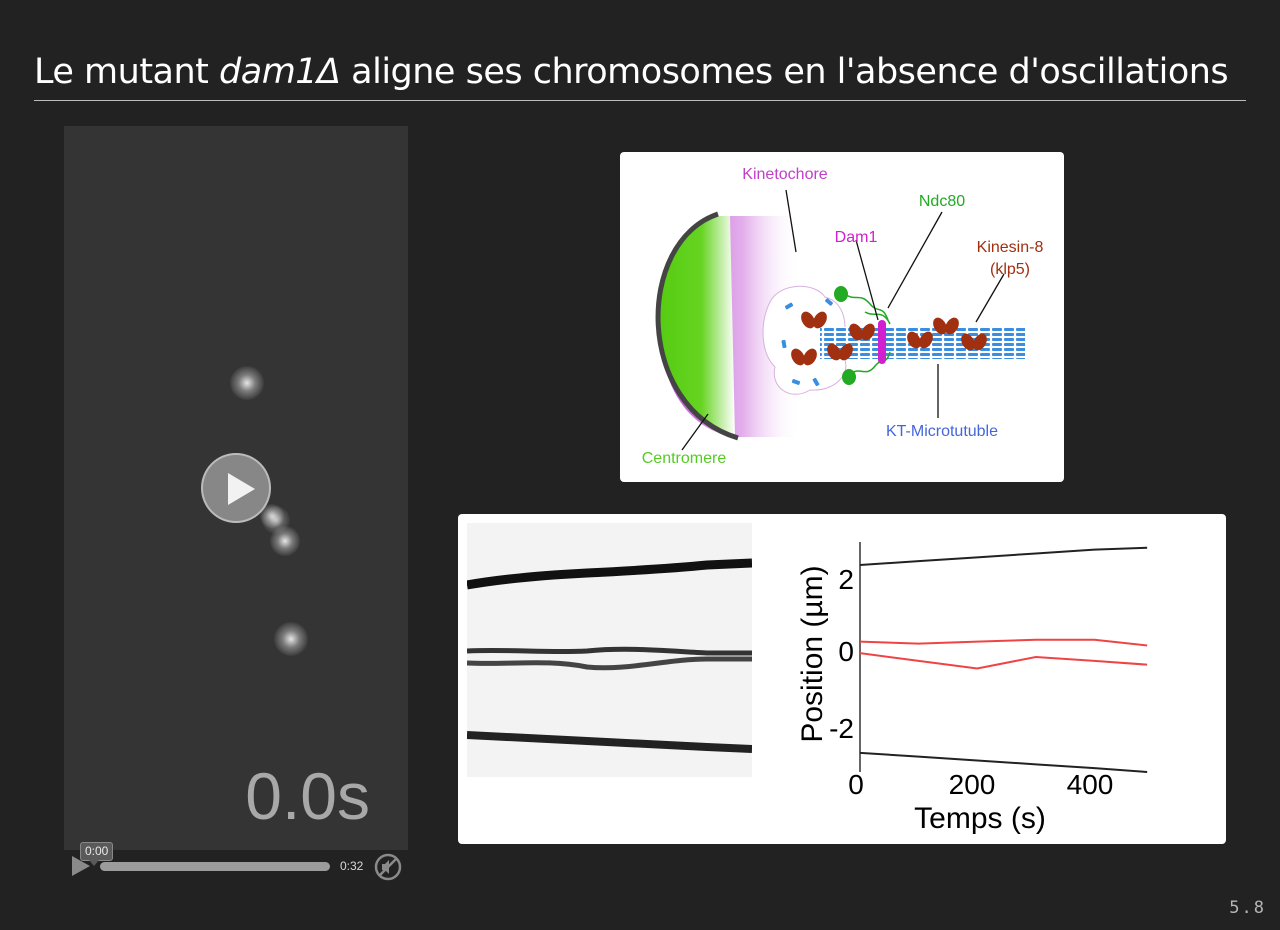  Describe the element at coordinates (97, 854) in the screenshot. I see `current-time-tooltip: 0:00` at that location.